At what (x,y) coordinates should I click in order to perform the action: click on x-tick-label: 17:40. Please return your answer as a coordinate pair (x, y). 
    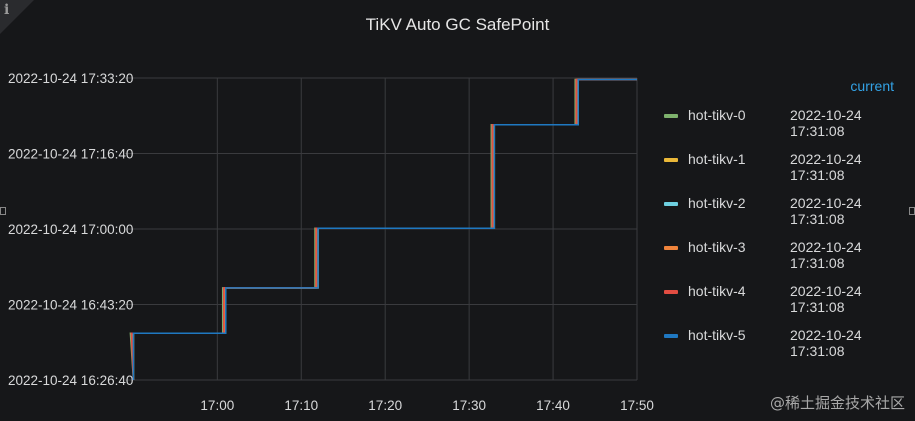
    Looking at the image, I should click on (553, 405).